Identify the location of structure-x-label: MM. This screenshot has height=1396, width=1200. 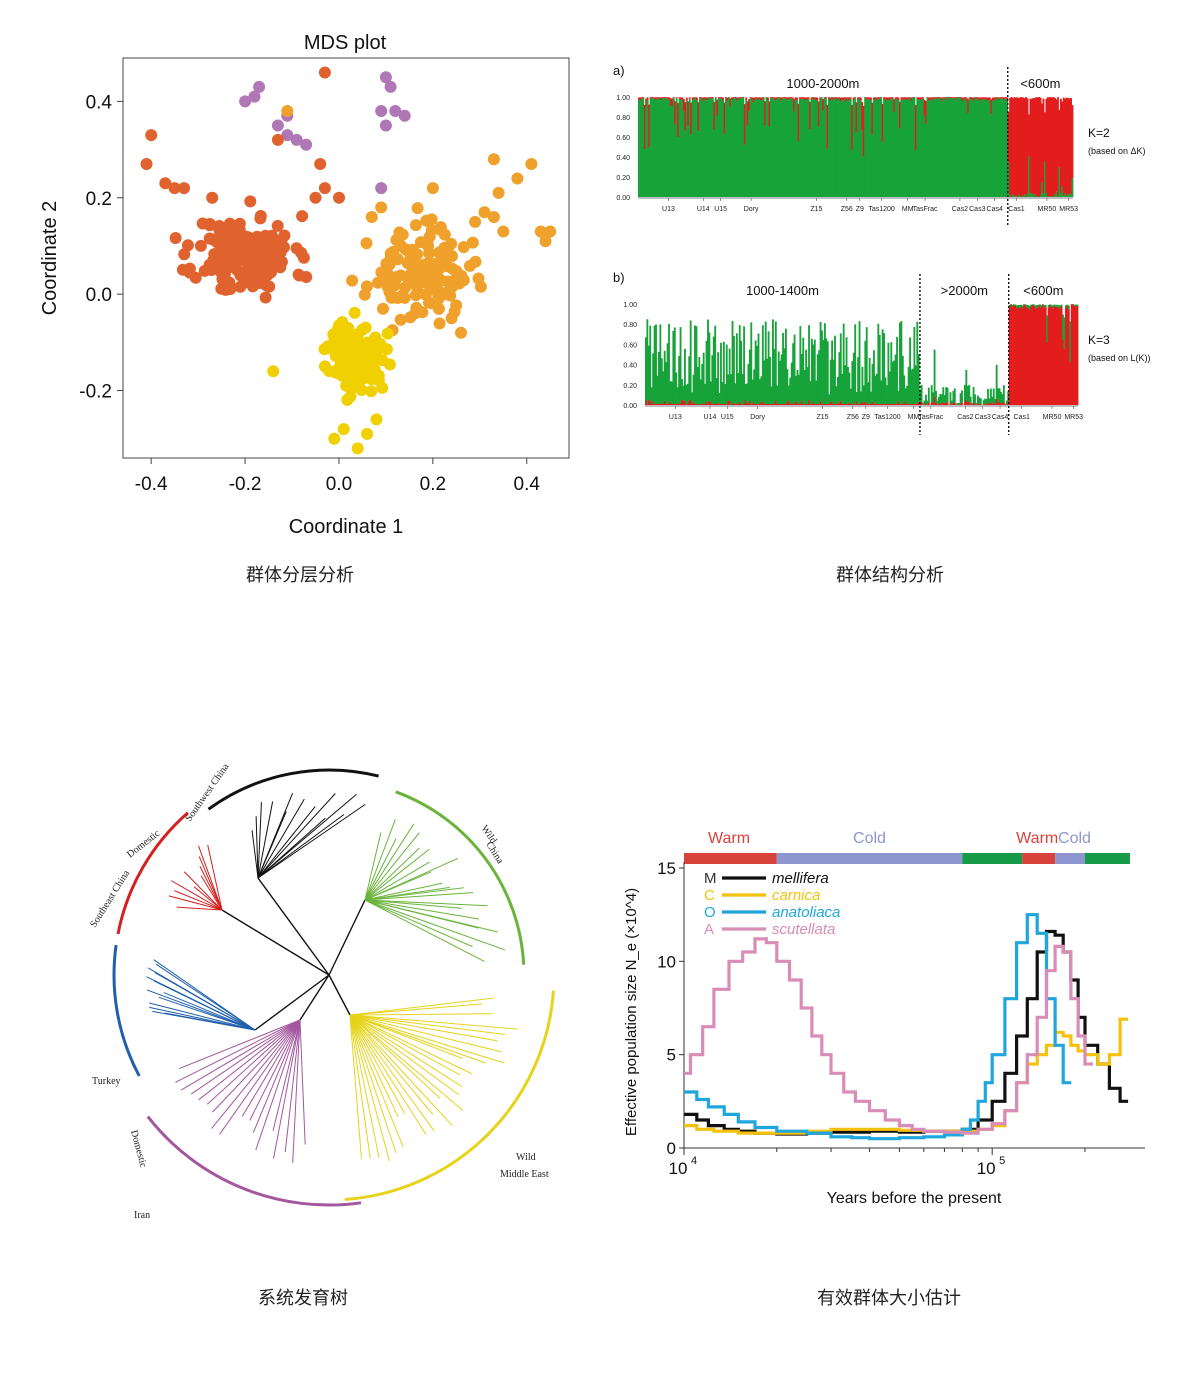
(908, 209).